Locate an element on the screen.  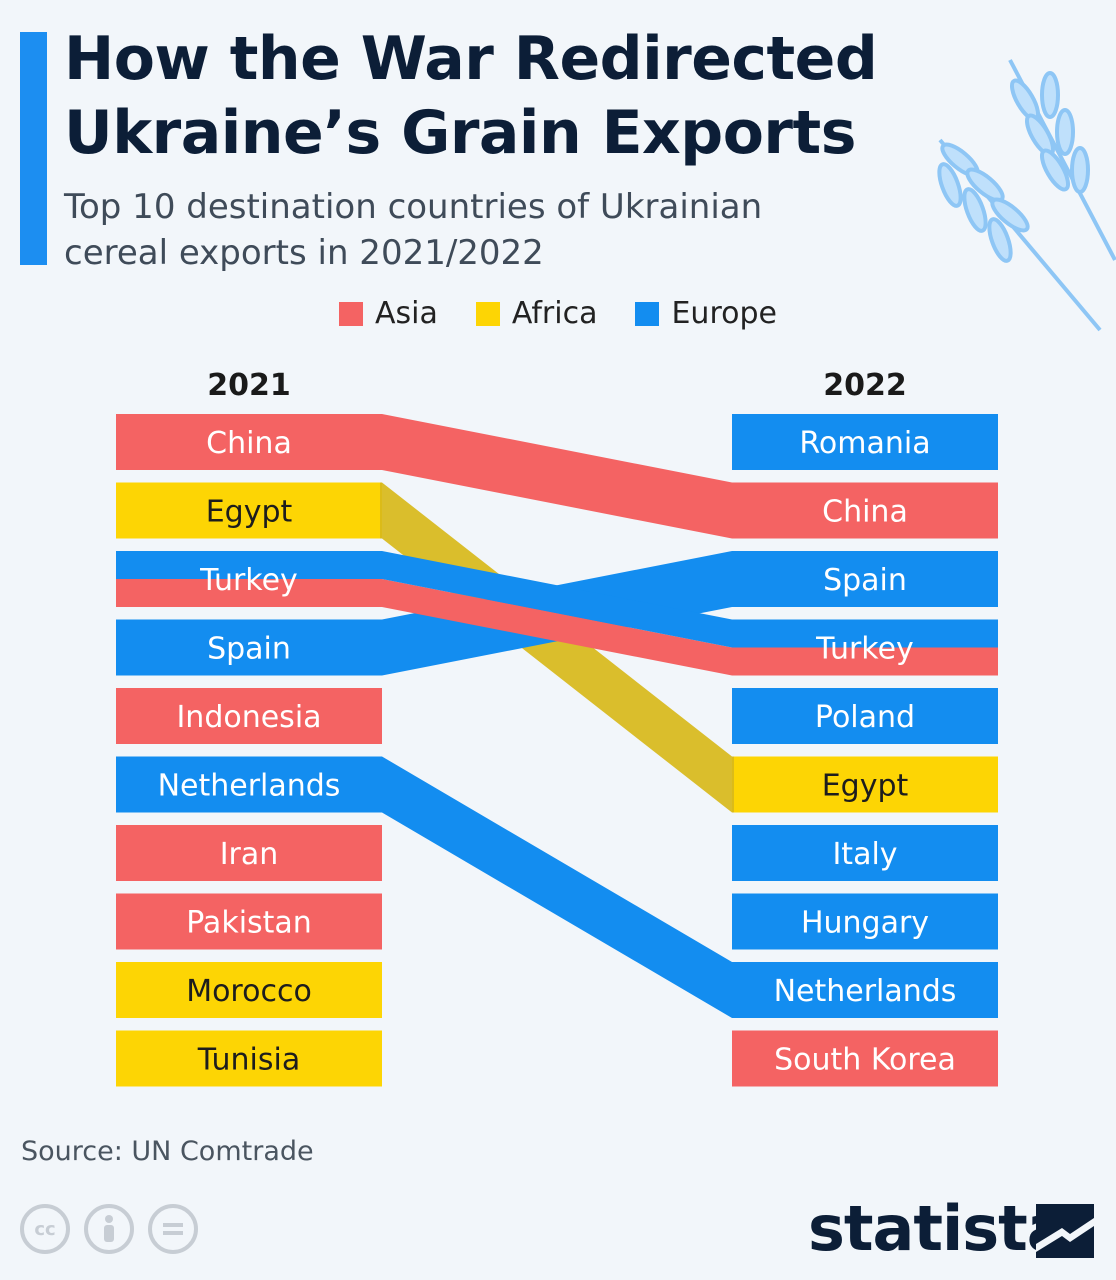
rank-2022-label-spain: Spain is located at coordinates (865, 580).